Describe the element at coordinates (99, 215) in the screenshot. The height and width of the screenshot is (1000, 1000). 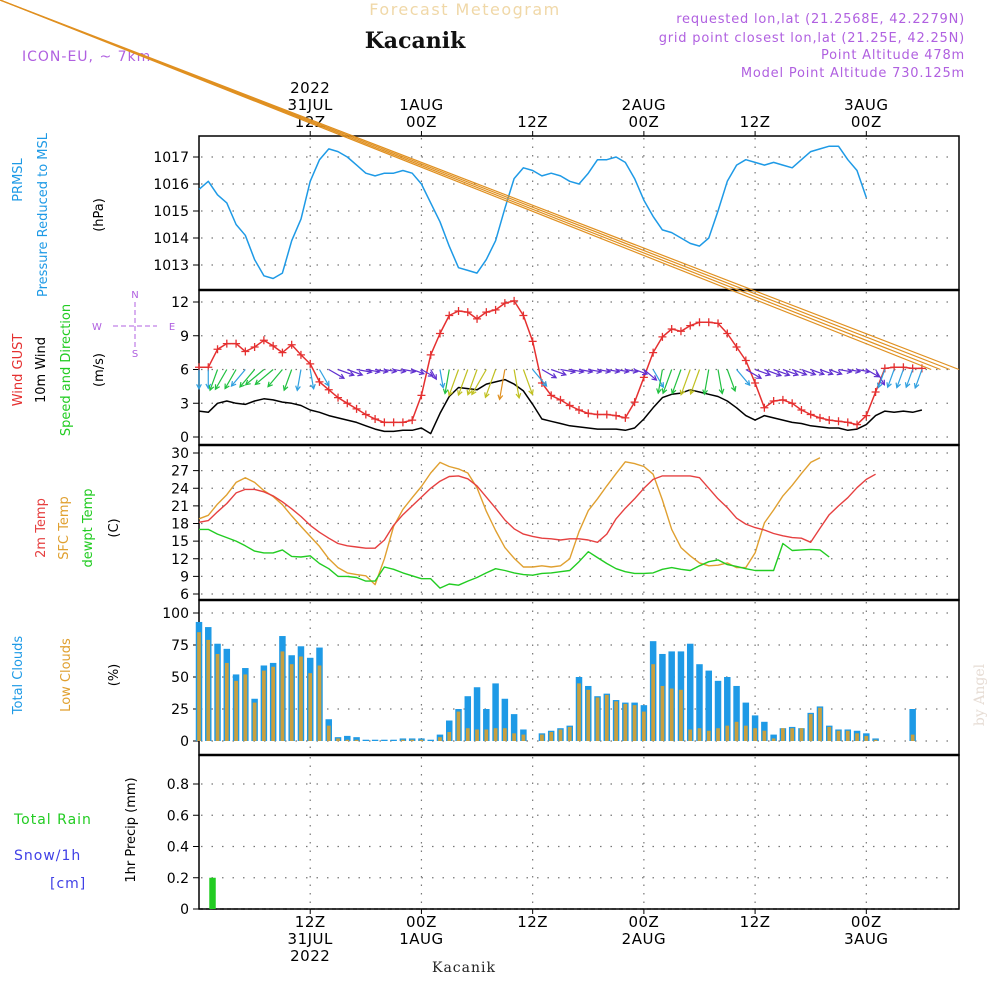
I see `pressure-unit: (hPa)` at that location.